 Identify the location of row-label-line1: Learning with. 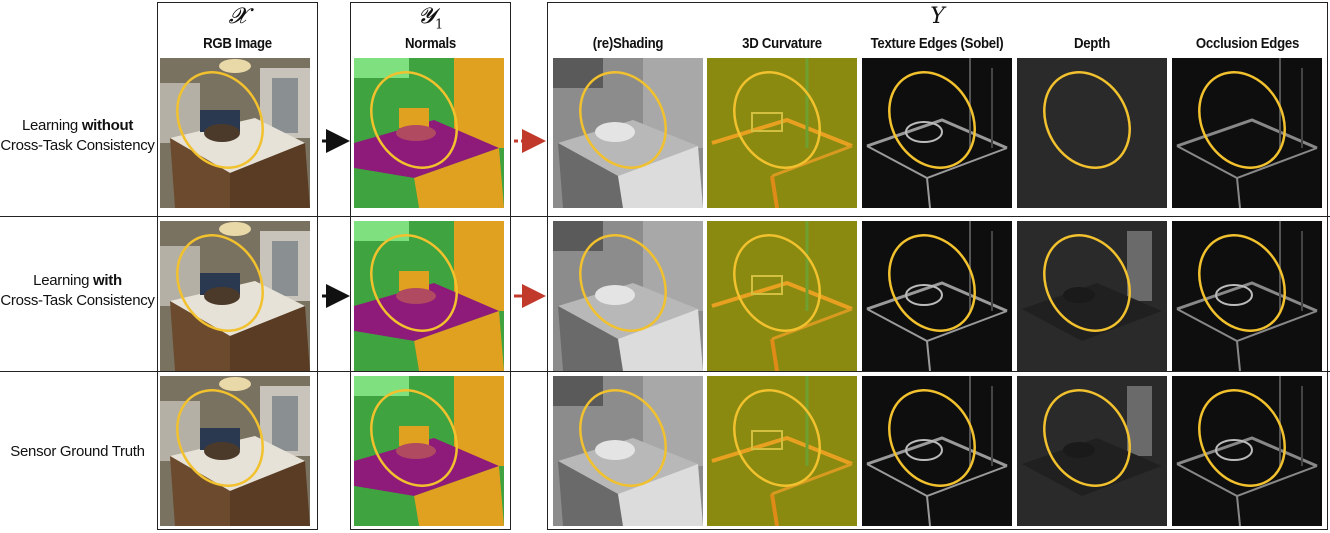
(77, 281).